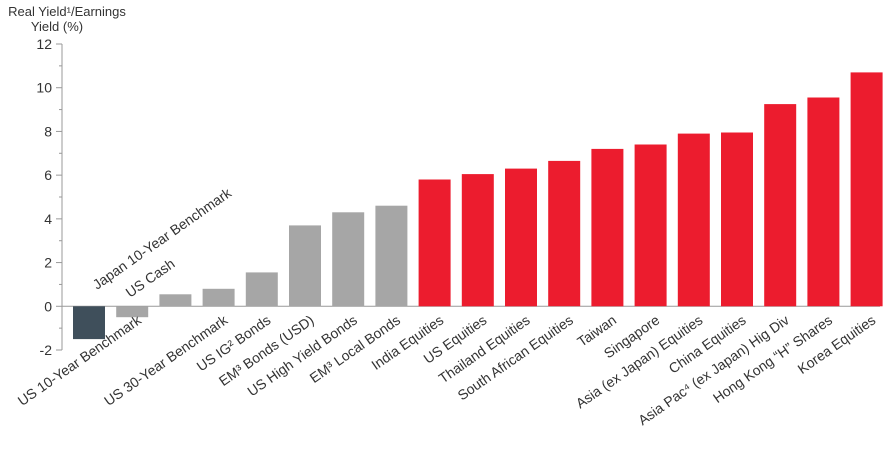 This screenshot has width=895, height=467. What do you see at coordinates (48, 175) in the screenshot?
I see `y-tick-label: 6` at bounding box center [48, 175].